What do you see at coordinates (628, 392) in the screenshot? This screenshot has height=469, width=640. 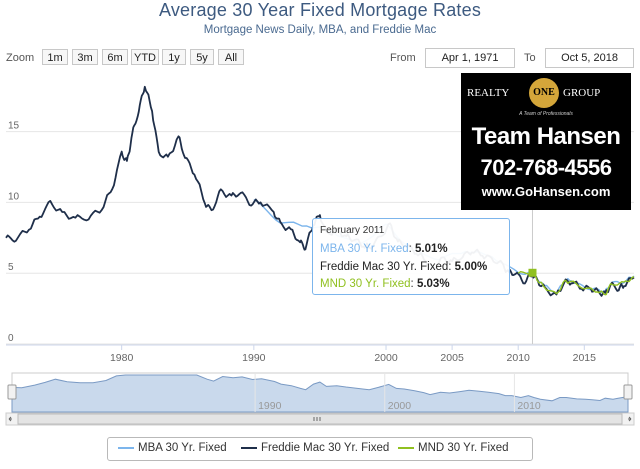 I see `navigator-right-handle` at bounding box center [628, 392].